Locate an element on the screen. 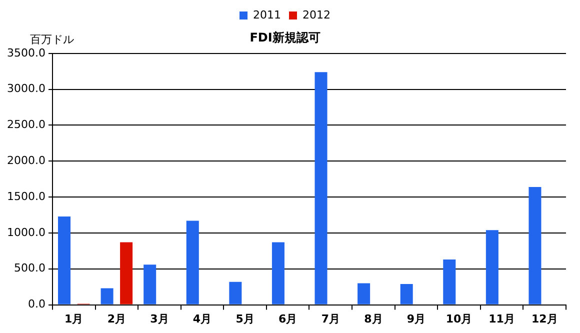 The image size is (580, 333). x-tick-label: 11月 is located at coordinates (501, 319).